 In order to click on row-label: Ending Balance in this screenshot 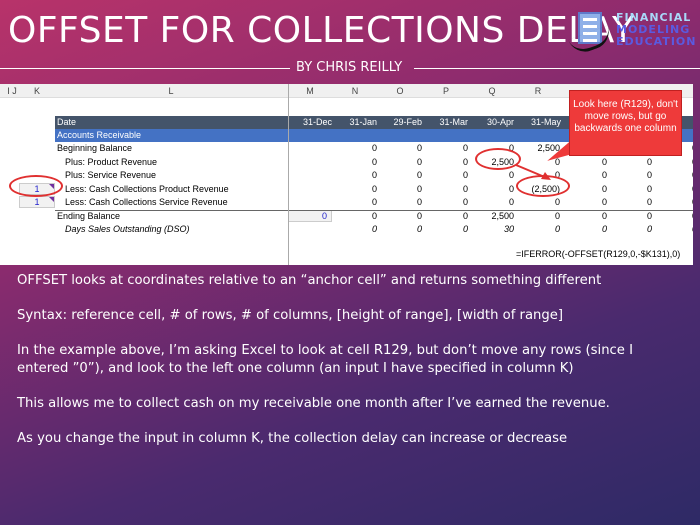, I will do `click(89, 215)`.